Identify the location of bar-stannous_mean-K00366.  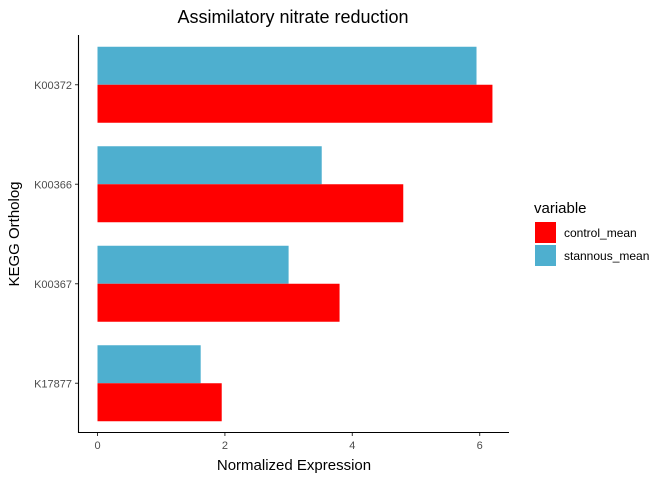
(209, 165).